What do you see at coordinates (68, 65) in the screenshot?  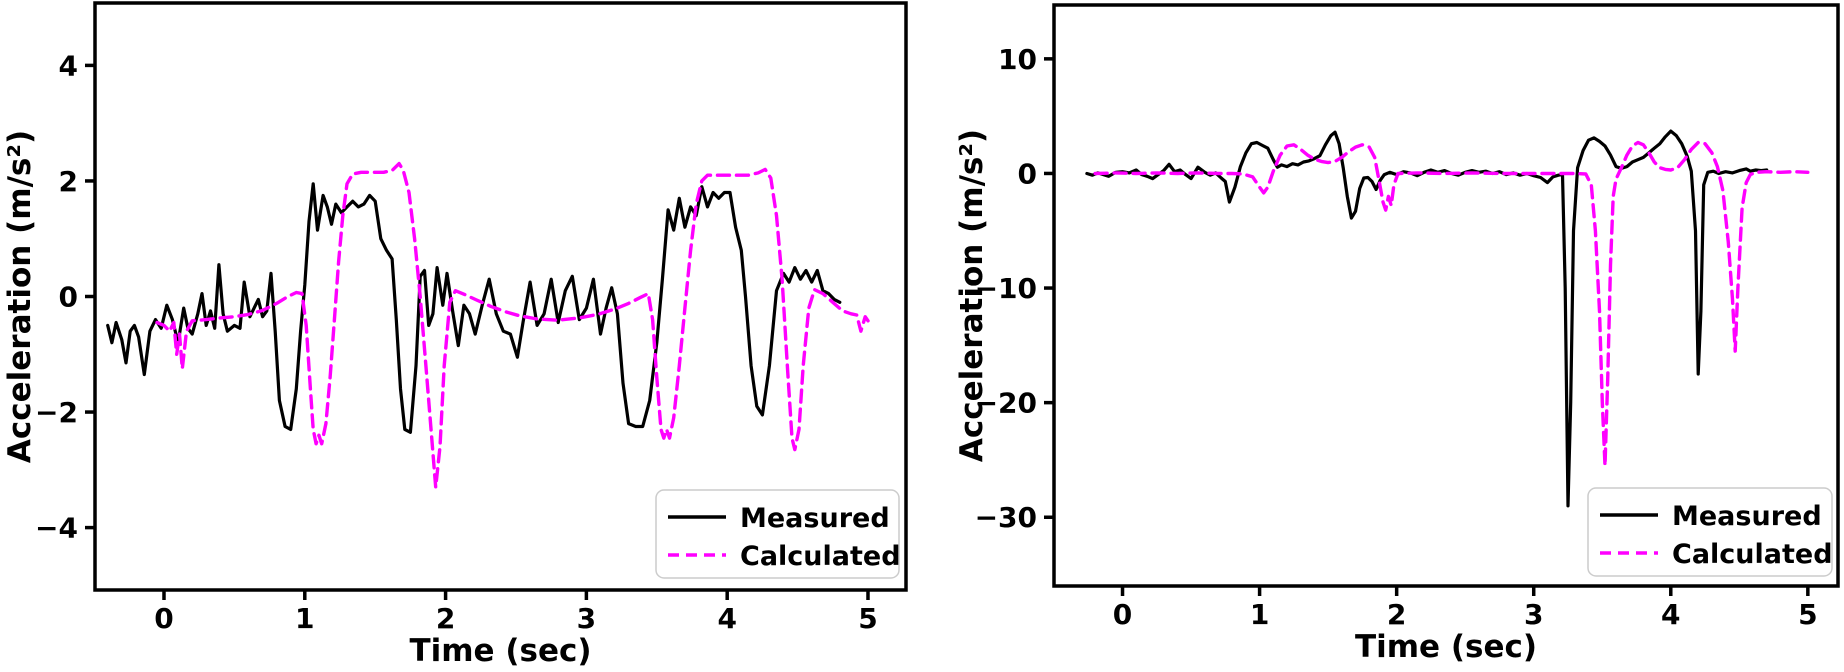 I see `y-tick-label: 4` at bounding box center [68, 65].